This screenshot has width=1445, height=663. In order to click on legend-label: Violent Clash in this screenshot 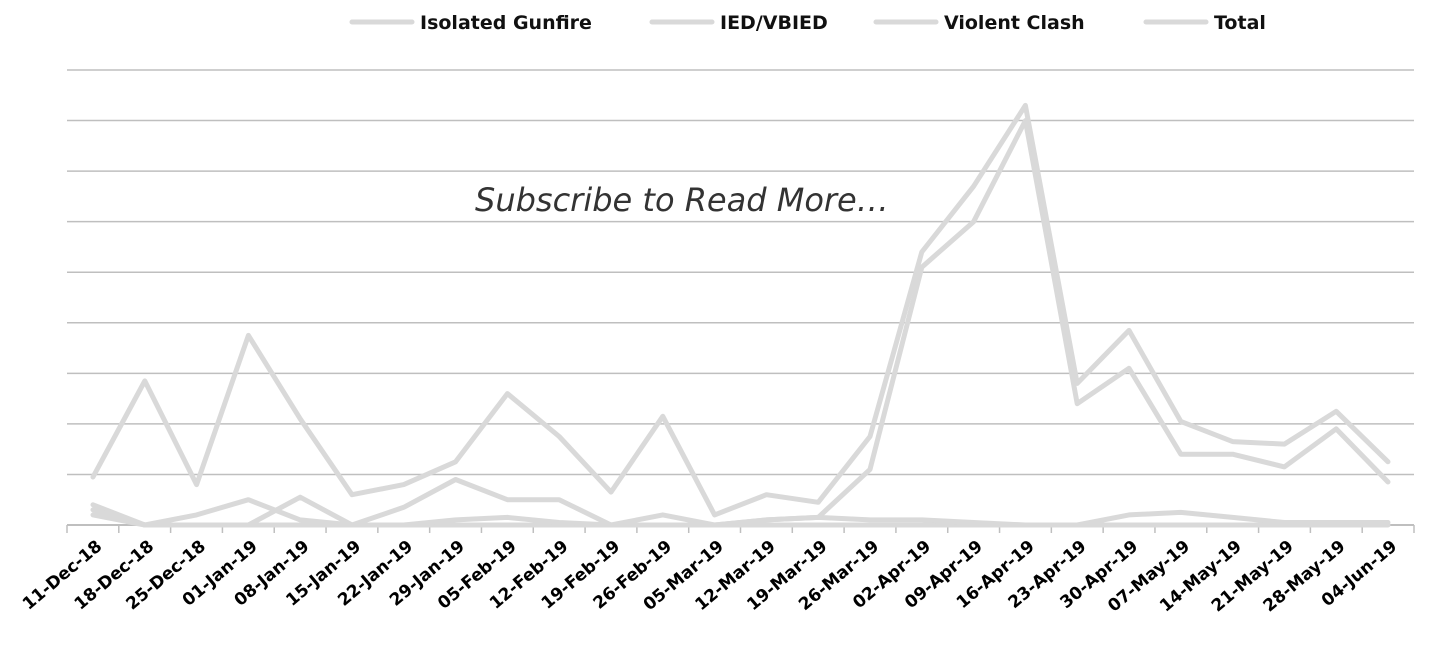, I will do `click(1014, 23)`.